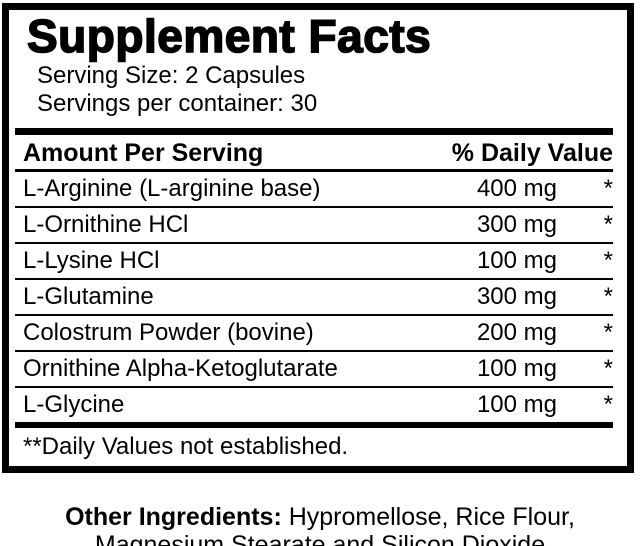 The width and height of the screenshot is (640, 546). Describe the element at coordinates (428, 517) in the screenshot. I see `other-ingredients-line1: Hypromellose, Rice Flour,` at that location.